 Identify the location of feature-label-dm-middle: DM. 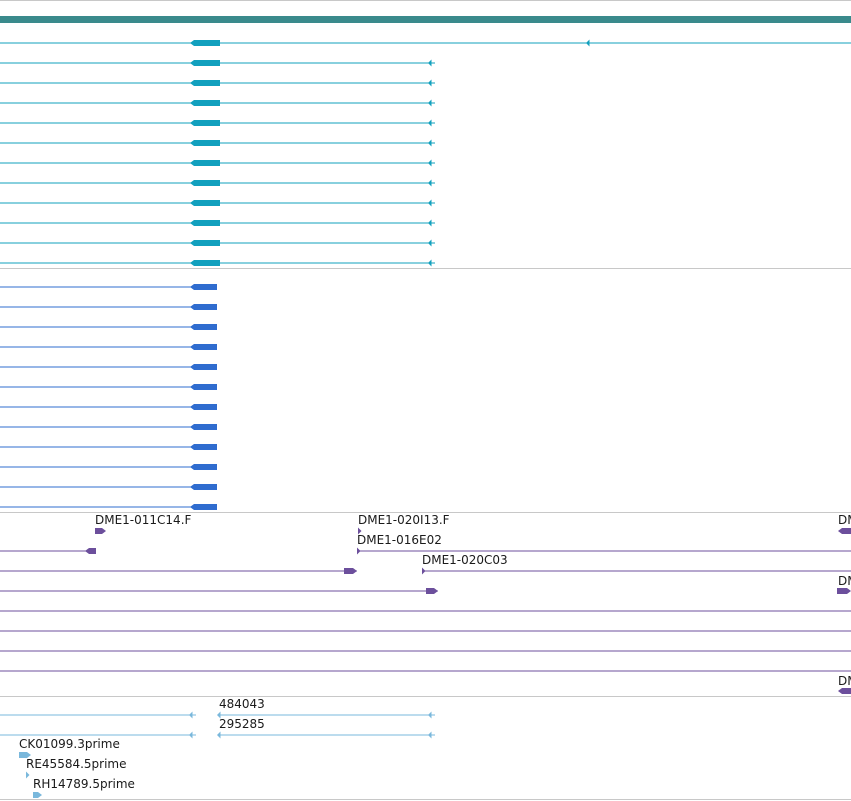
(844, 581).